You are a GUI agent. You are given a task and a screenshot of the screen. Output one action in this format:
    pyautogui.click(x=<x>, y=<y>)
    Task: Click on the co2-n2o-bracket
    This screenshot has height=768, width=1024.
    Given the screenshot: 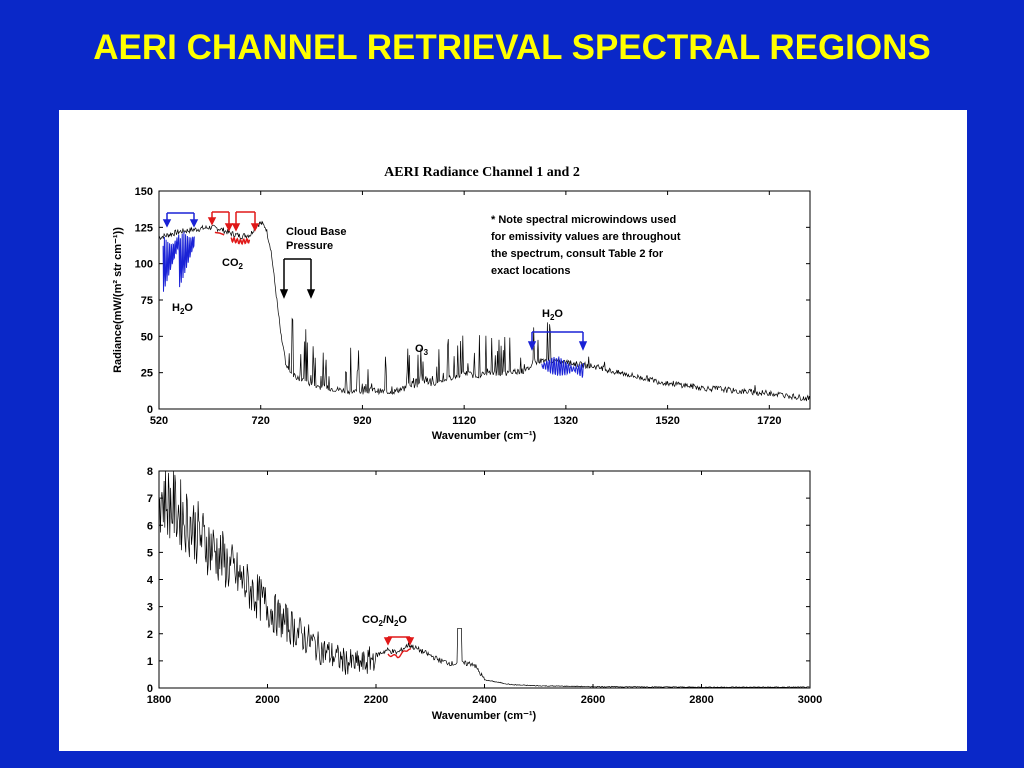 What is the action you would take?
    pyautogui.click(x=399, y=641)
    